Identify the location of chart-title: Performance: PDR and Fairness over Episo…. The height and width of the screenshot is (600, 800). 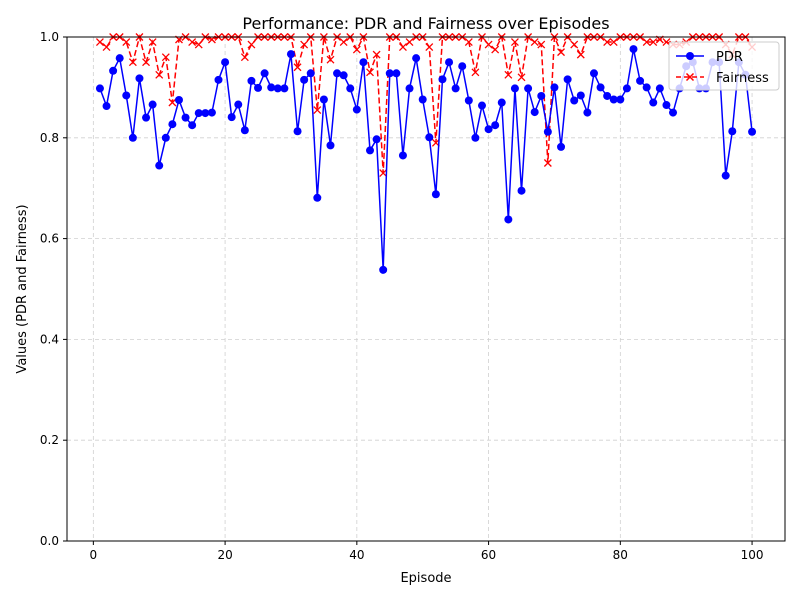
(425, 23).